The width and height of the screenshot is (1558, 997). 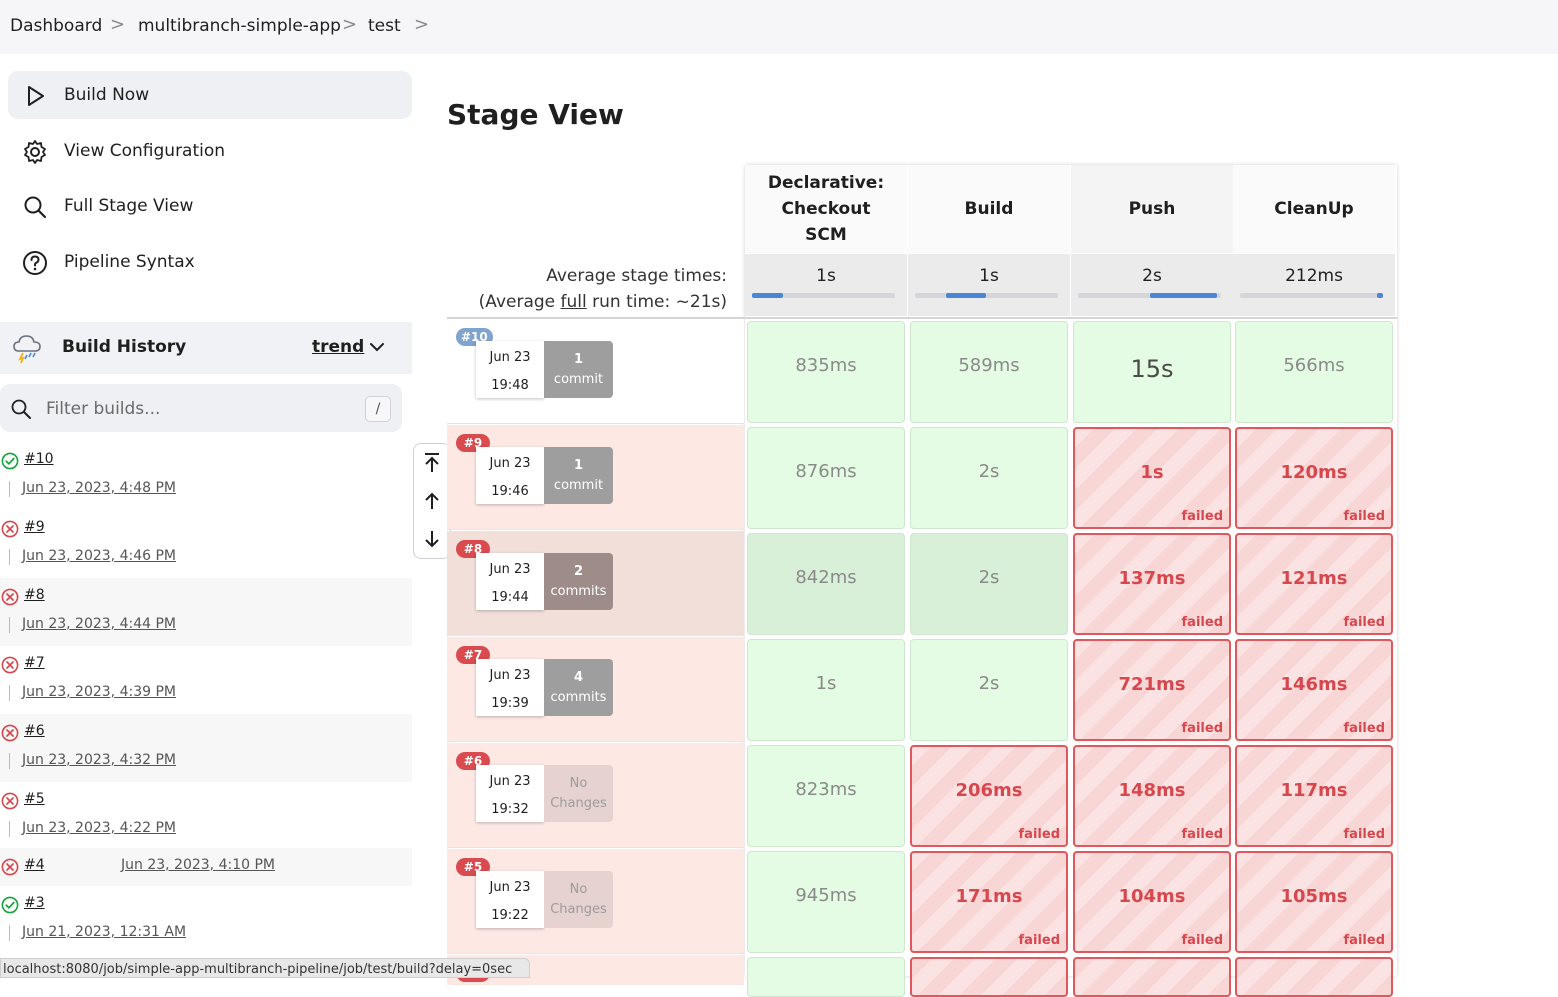 What do you see at coordinates (573, 302) in the screenshot?
I see `full-run-time-link: full` at bounding box center [573, 302].